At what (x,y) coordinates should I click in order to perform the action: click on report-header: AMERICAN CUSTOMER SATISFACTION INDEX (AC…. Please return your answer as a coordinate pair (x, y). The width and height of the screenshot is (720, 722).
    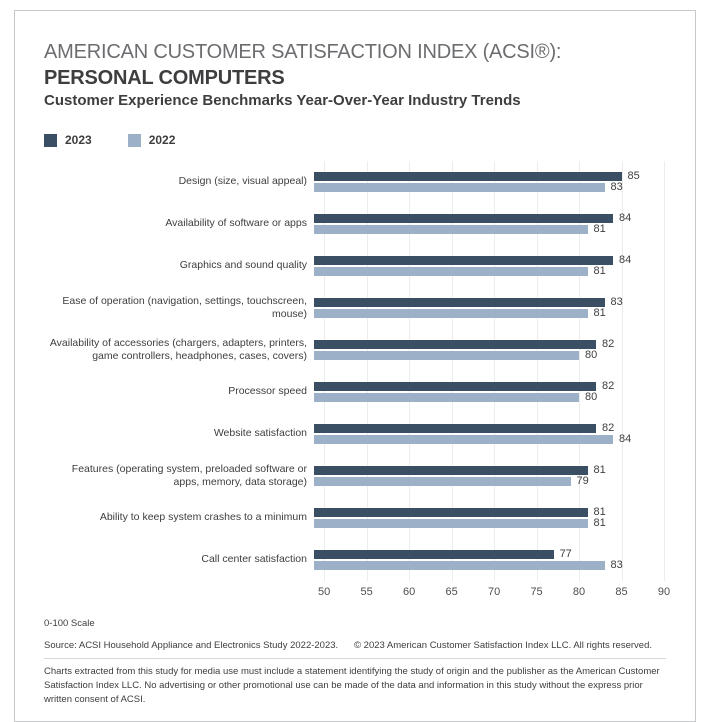
    Looking at the image, I should click on (355, 75).